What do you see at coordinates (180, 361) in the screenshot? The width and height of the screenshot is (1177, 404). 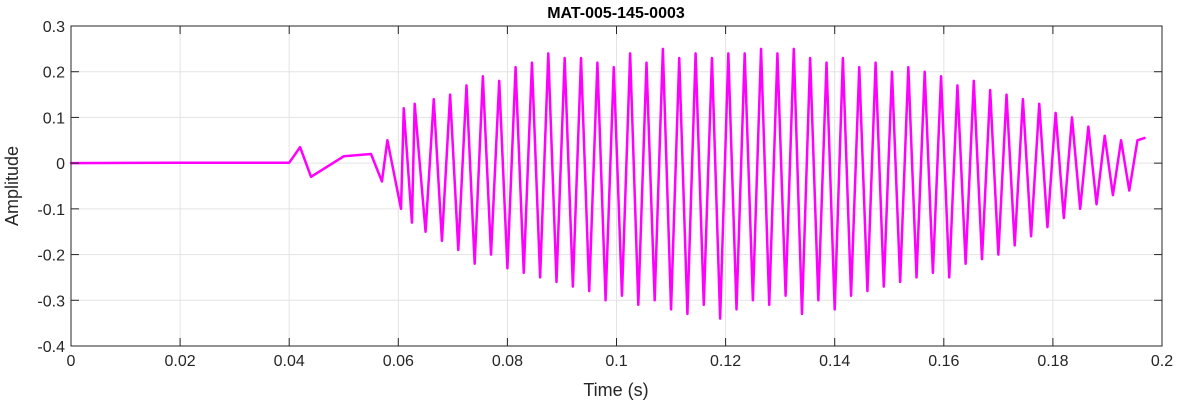 I see `x-tick-label: 0.02` at bounding box center [180, 361].